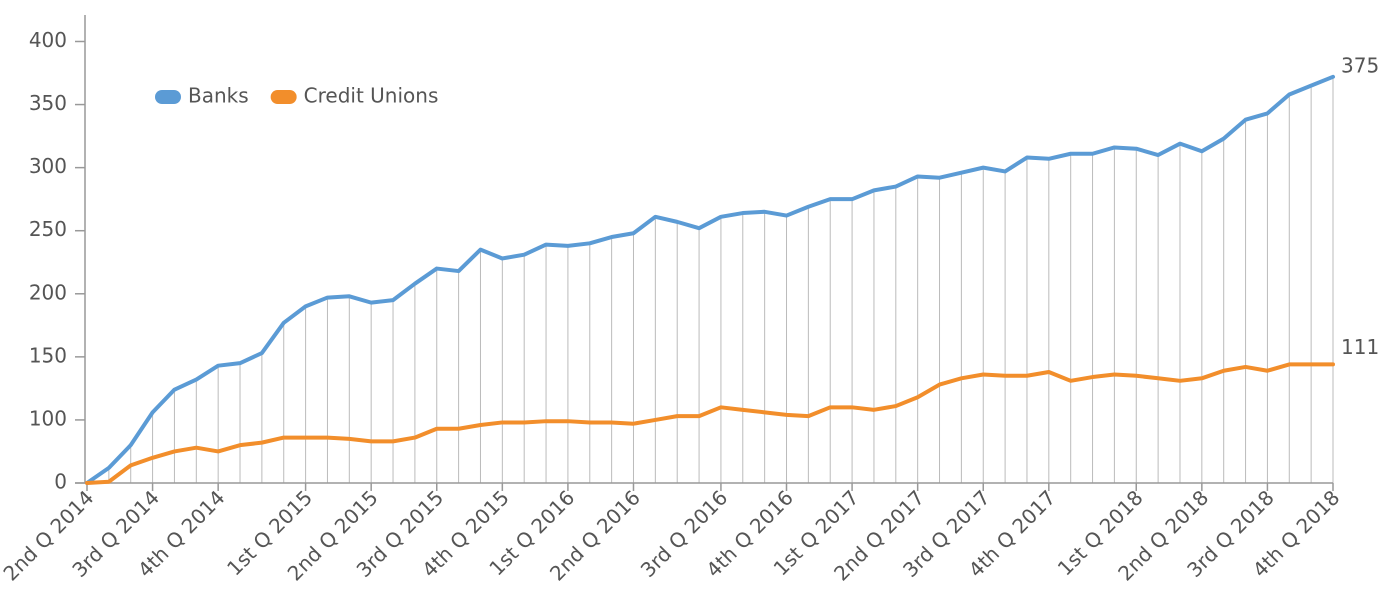 This screenshot has width=1394, height=610. What do you see at coordinates (60, 482) in the screenshot?
I see `y-tick-label: 0` at bounding box center [60, 482].